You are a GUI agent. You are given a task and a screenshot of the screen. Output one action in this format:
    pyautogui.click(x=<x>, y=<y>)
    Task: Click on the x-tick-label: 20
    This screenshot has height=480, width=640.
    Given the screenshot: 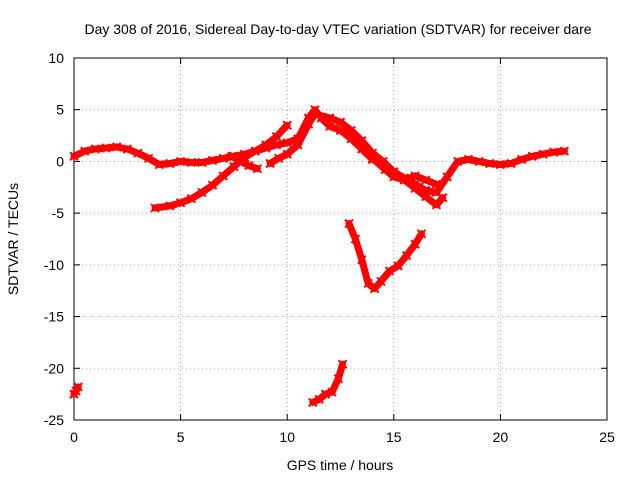 What is the action you would take?
    pyautogui.click(x=501, y=437)
    